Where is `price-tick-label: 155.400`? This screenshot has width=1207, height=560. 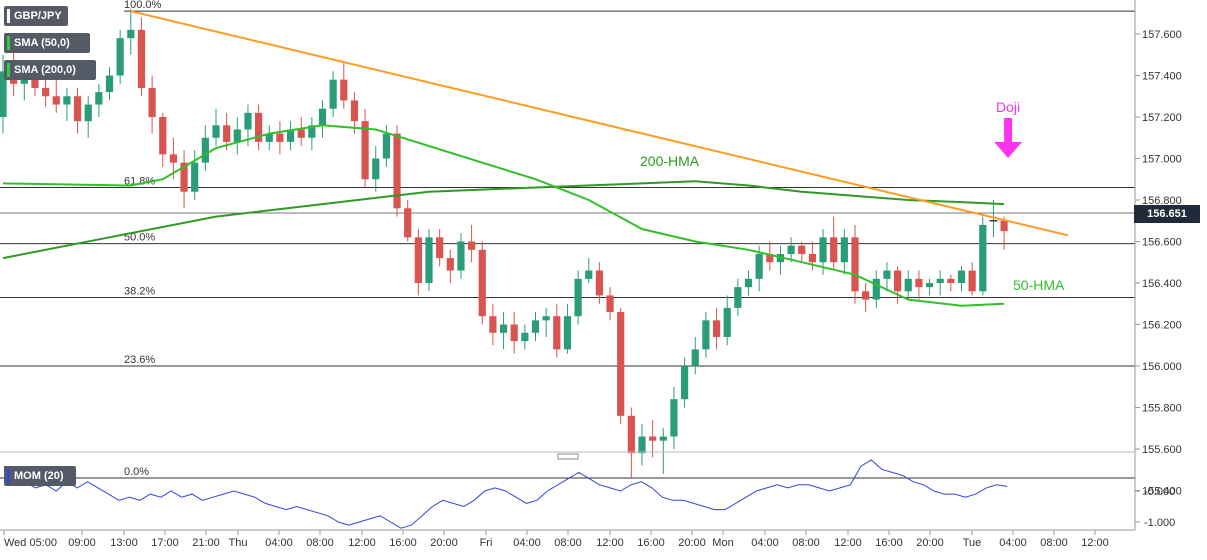 price-tick-label: 155.400 is located at coordinates (1162, 492).